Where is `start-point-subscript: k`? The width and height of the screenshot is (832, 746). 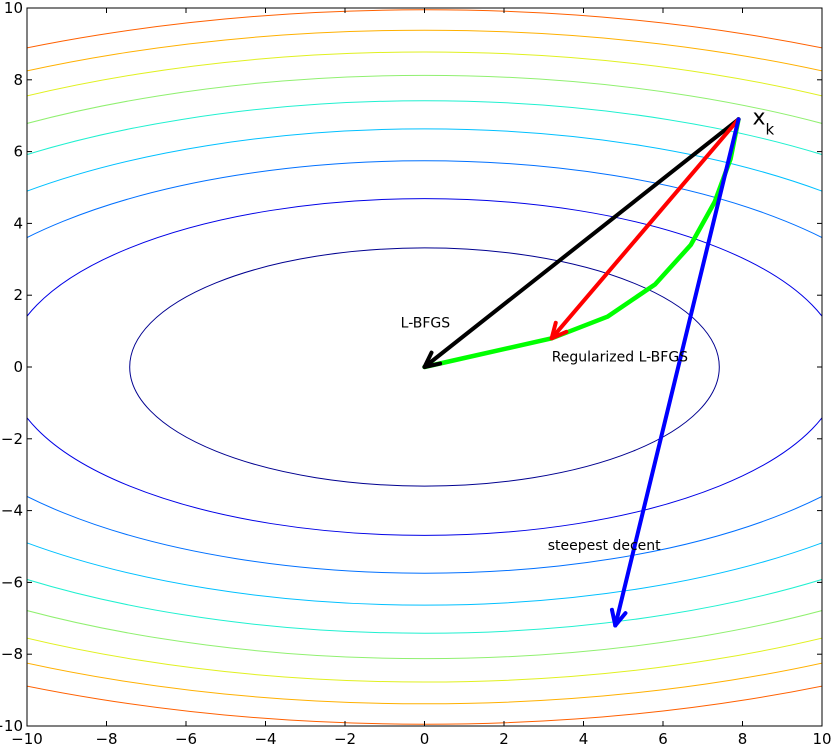
start-point-subscript: k is located at coordinates (770, 129).